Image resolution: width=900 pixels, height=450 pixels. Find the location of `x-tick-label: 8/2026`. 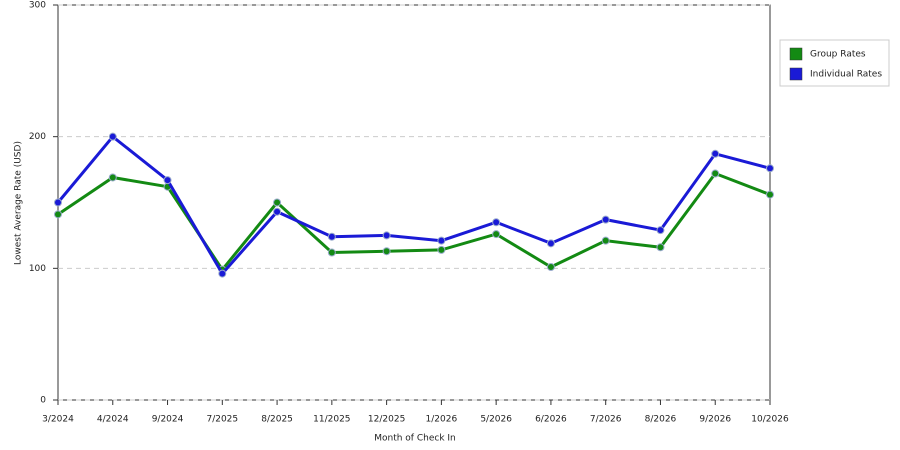

x-tick-label: 8/2026 is located at coordinates (661, 420).